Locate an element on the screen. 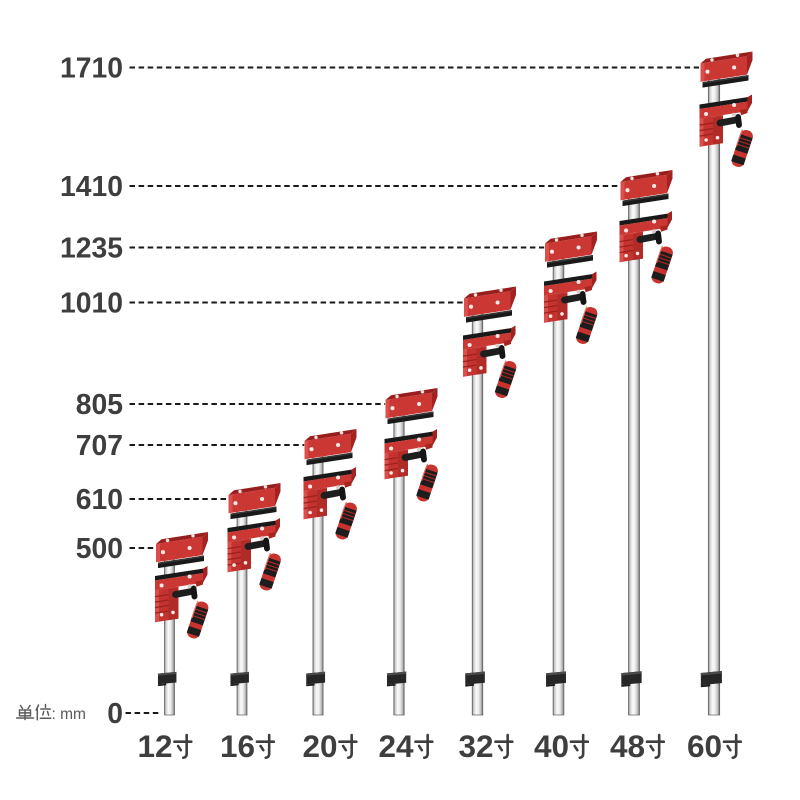 The width and height of the screenshot is (800, 800). svg-text: 40 is located at coordinates (551, 746).